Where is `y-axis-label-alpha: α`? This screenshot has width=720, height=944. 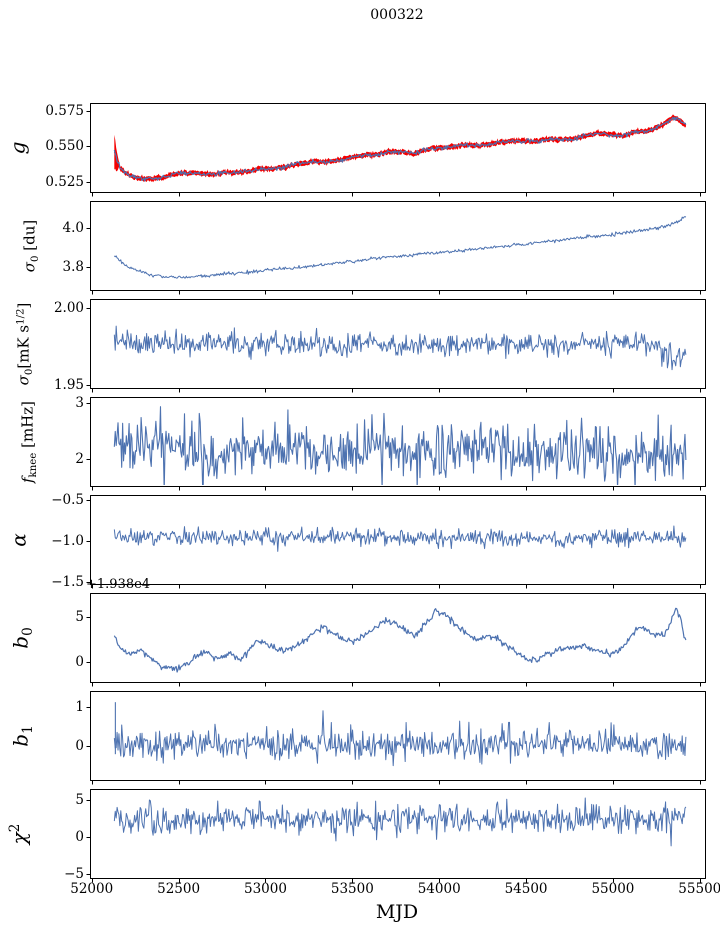
y-axis-label-alpha: α is located at coordinates (18, 539).